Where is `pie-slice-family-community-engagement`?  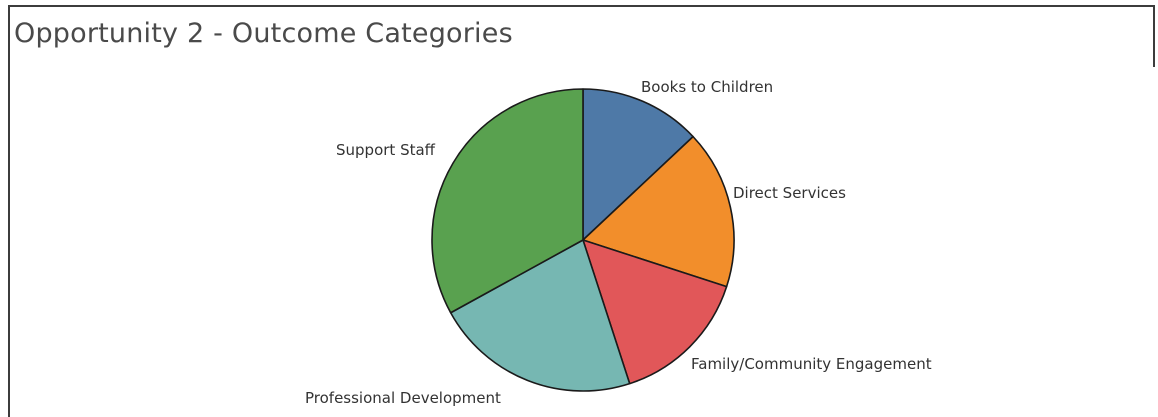
pie-slice-family-community-engagement is located at coordinates (655, 312).